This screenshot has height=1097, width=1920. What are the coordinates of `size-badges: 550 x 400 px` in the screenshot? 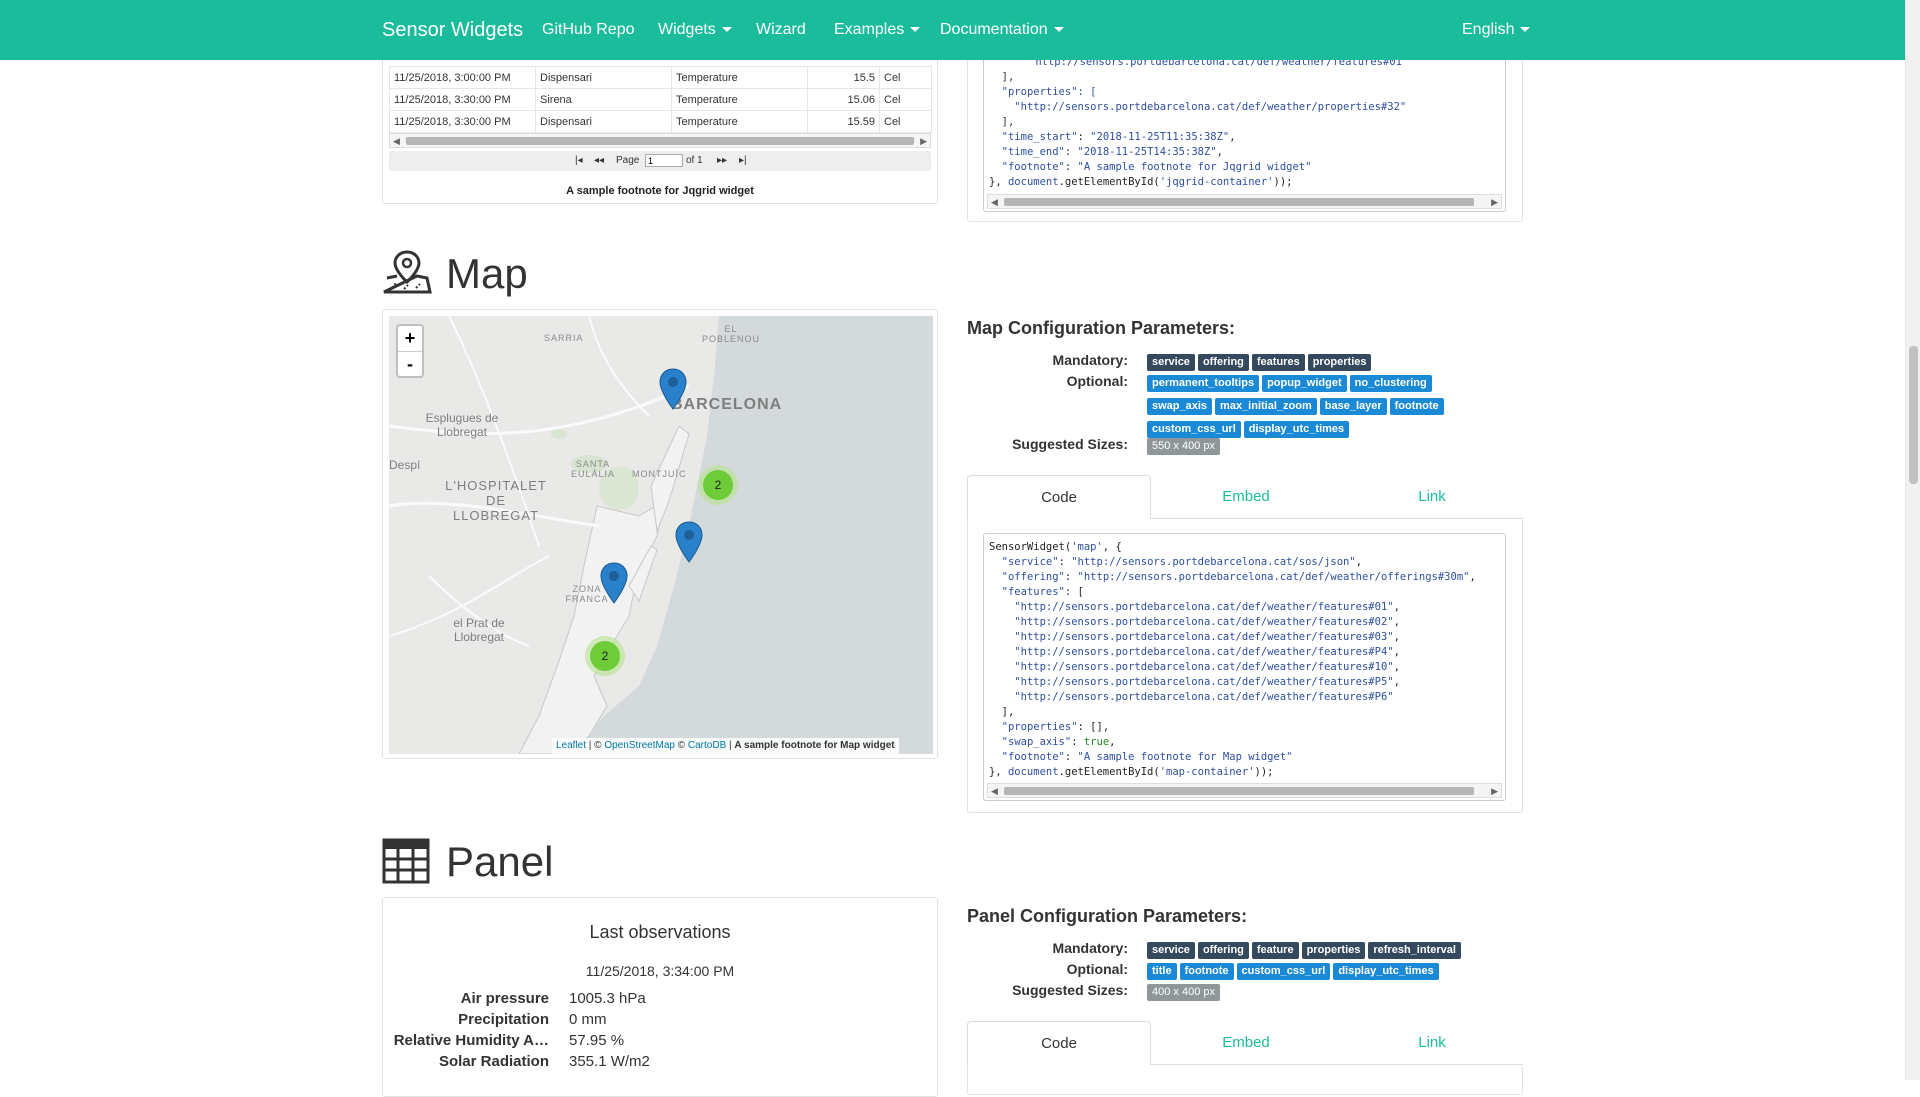 It's located at (1327, 447).